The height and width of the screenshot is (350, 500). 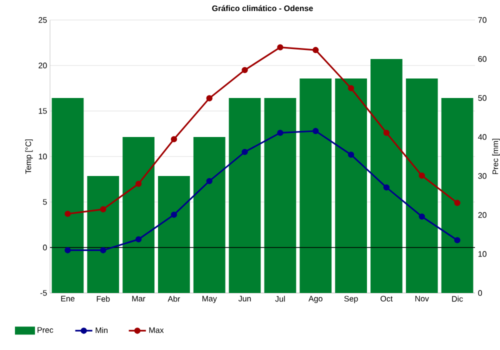 I want to click on x-tick-label: Sep, so click(x=351, y=300).